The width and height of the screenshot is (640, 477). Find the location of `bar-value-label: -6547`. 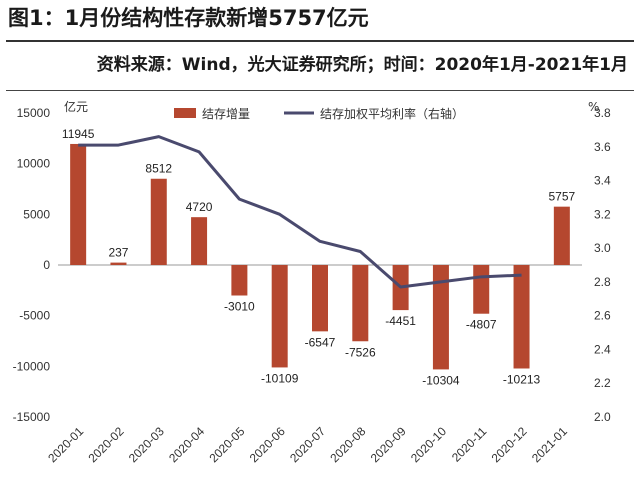

bar-value-label: -6547 is located at coordinates (320, 342).